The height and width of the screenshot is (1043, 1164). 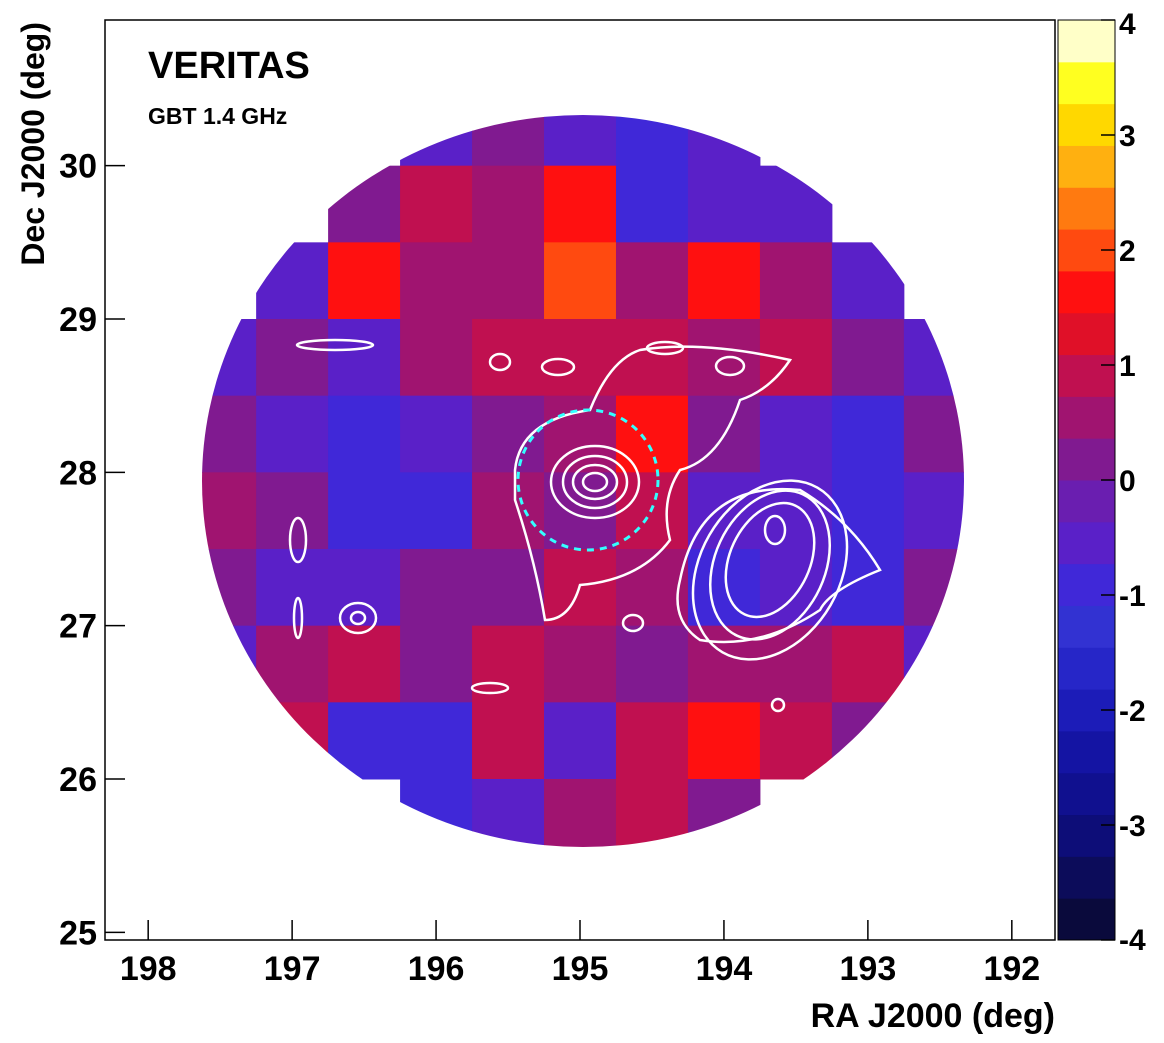 I want to click on x-tick-label: 196, so click(x=436, y=969).